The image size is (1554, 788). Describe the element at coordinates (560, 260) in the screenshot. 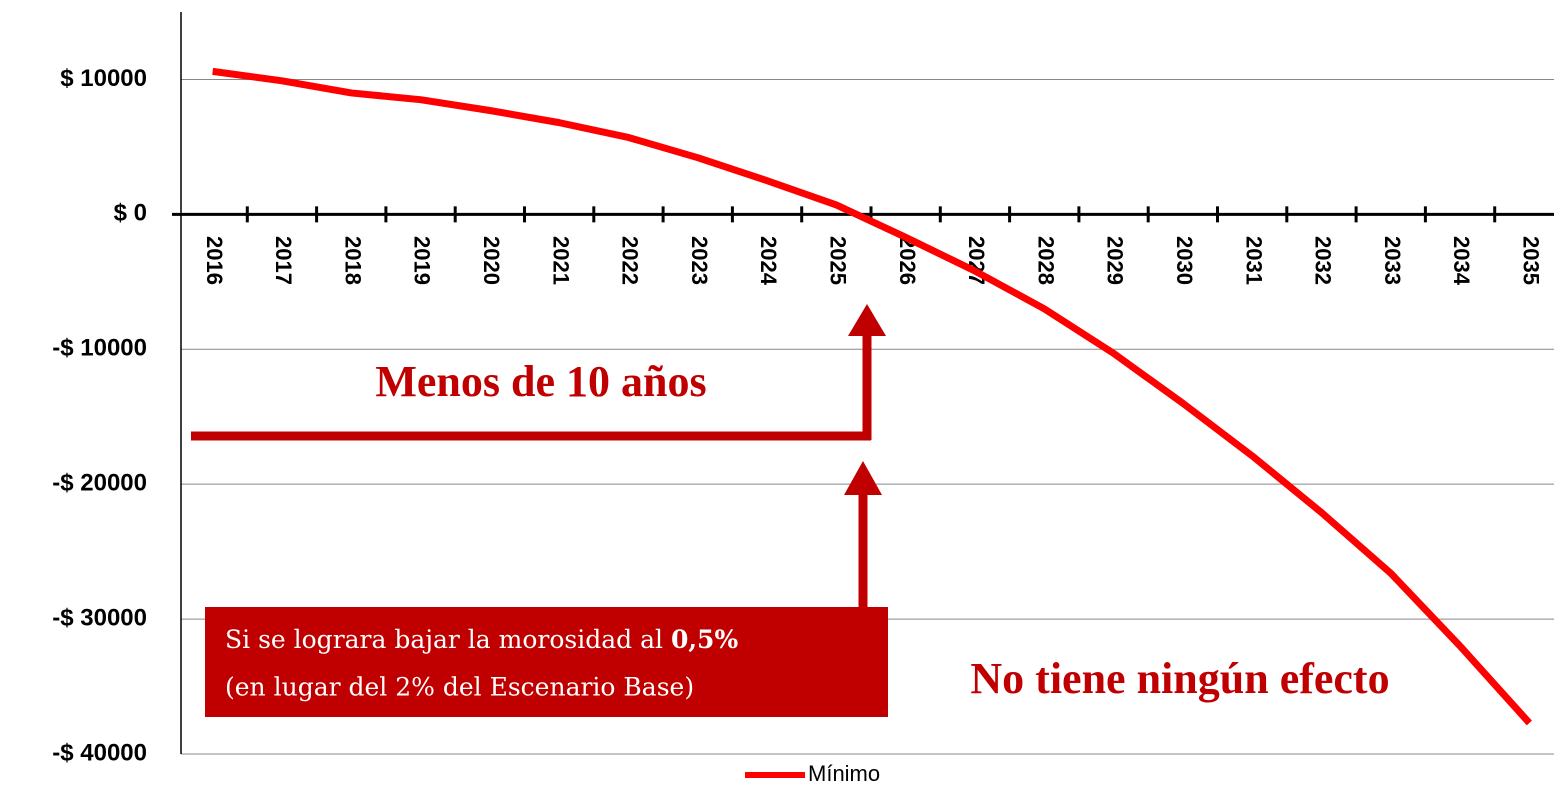

I see `x-tick-label: 2021` at that location.